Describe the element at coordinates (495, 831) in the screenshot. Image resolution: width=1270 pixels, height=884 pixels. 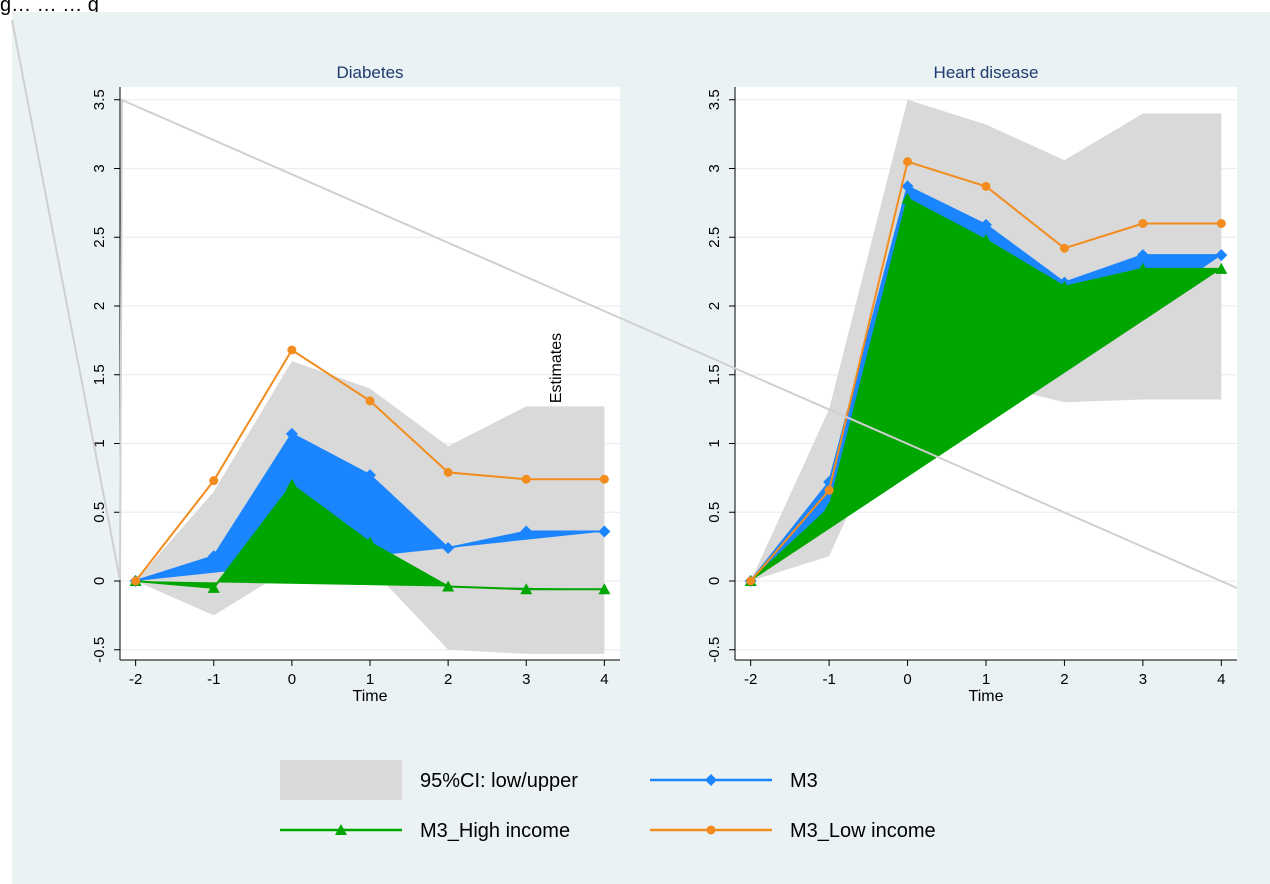
I see `legend-label: M3_High income` at that location.